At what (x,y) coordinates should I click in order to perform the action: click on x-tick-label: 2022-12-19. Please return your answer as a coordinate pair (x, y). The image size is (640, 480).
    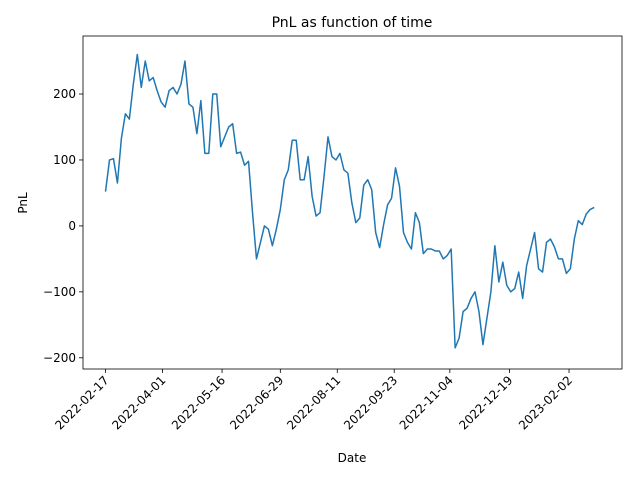
    Looking at the image, I should click on (485, 402).